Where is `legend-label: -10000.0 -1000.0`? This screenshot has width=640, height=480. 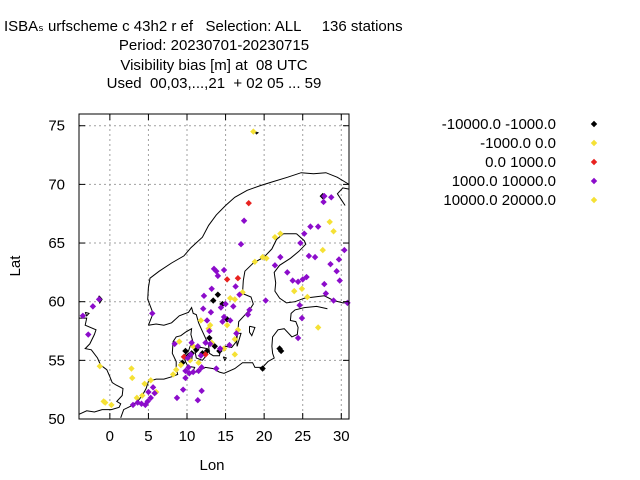
legend-label: -10000.0 -1000.0 is located at coordinates (499, 124).